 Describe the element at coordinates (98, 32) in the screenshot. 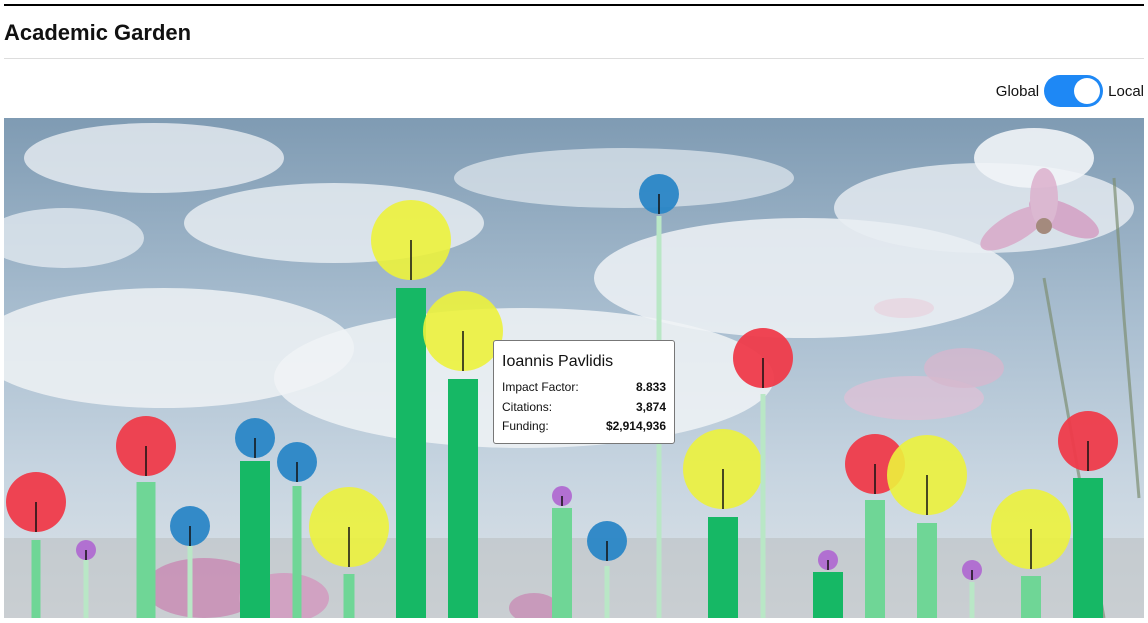

I see `page-title: Academic Garden` at that location.